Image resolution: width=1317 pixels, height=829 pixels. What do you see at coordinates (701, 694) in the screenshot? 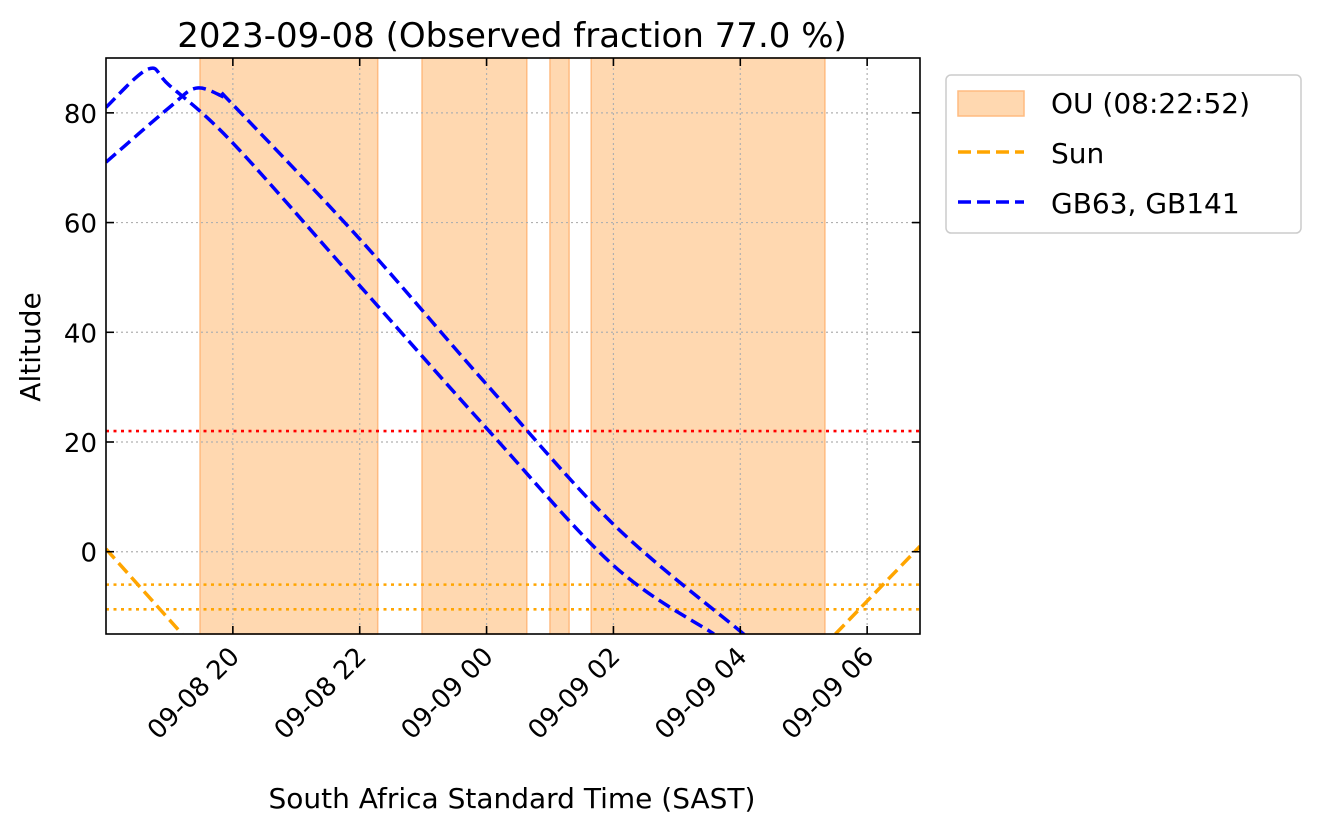
I see `x-tick-label: 09-09 04` at bounding box center [701, 694].